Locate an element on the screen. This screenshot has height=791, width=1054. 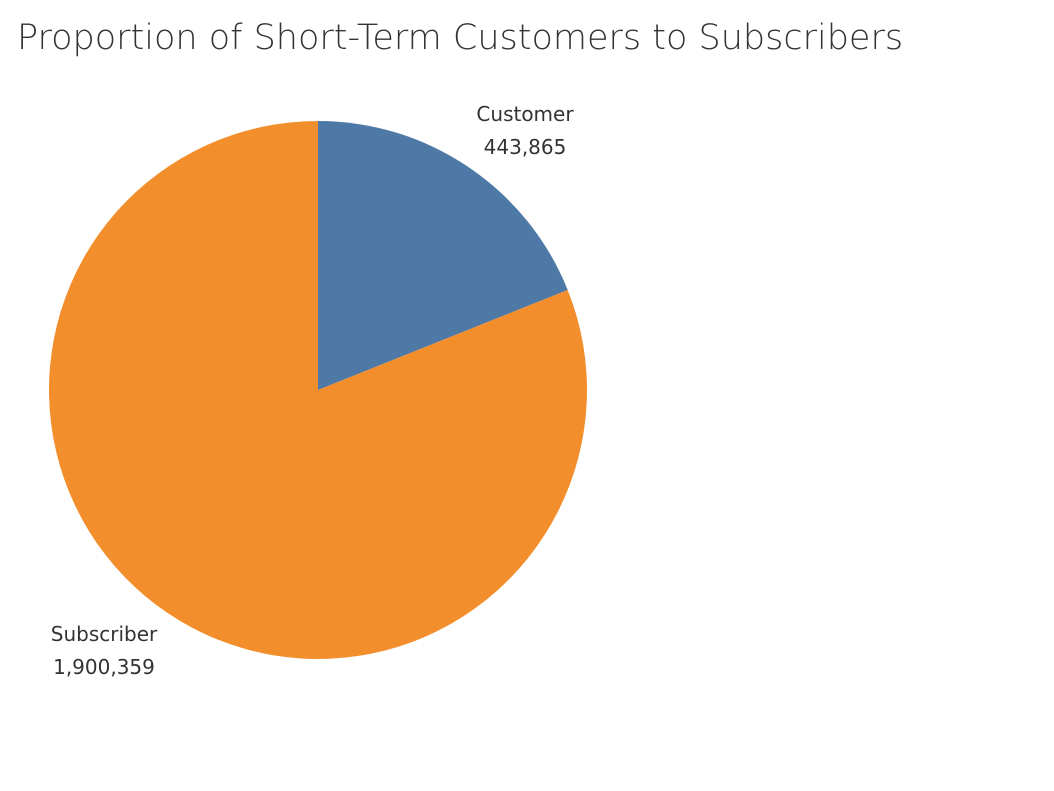
slice-label-subscriber-value: 1,900,359 is located at coordinates (104, 667).